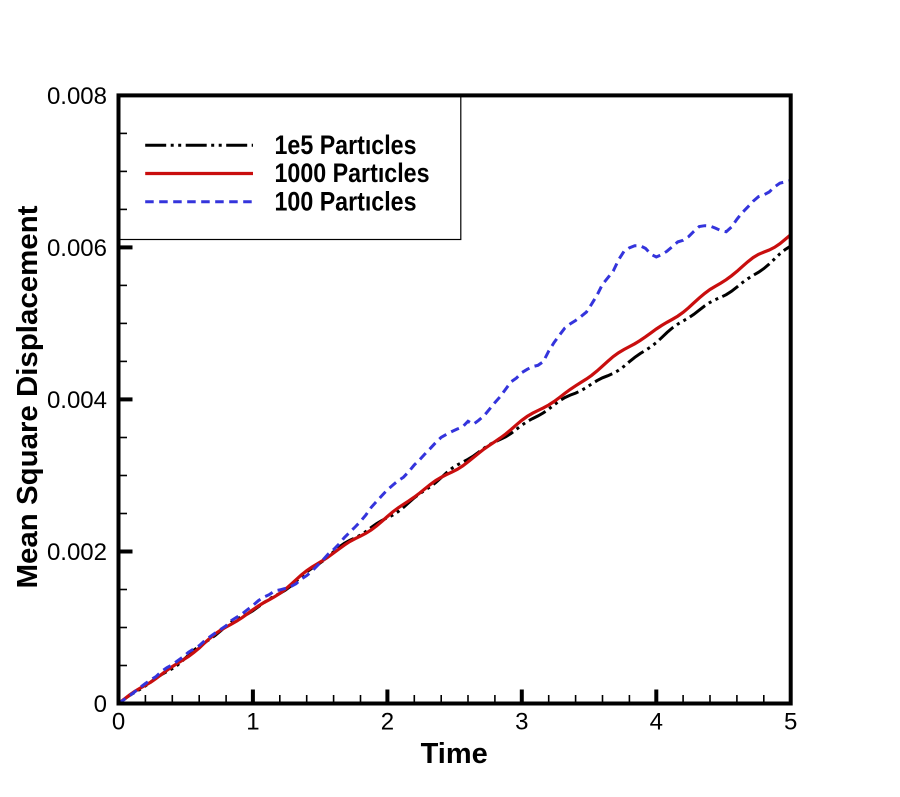  What do you see at coordinates (346, 145) in the screenshot?
I see `svg-text: 1e5 Partıcles` at bounding box center [346, 145].